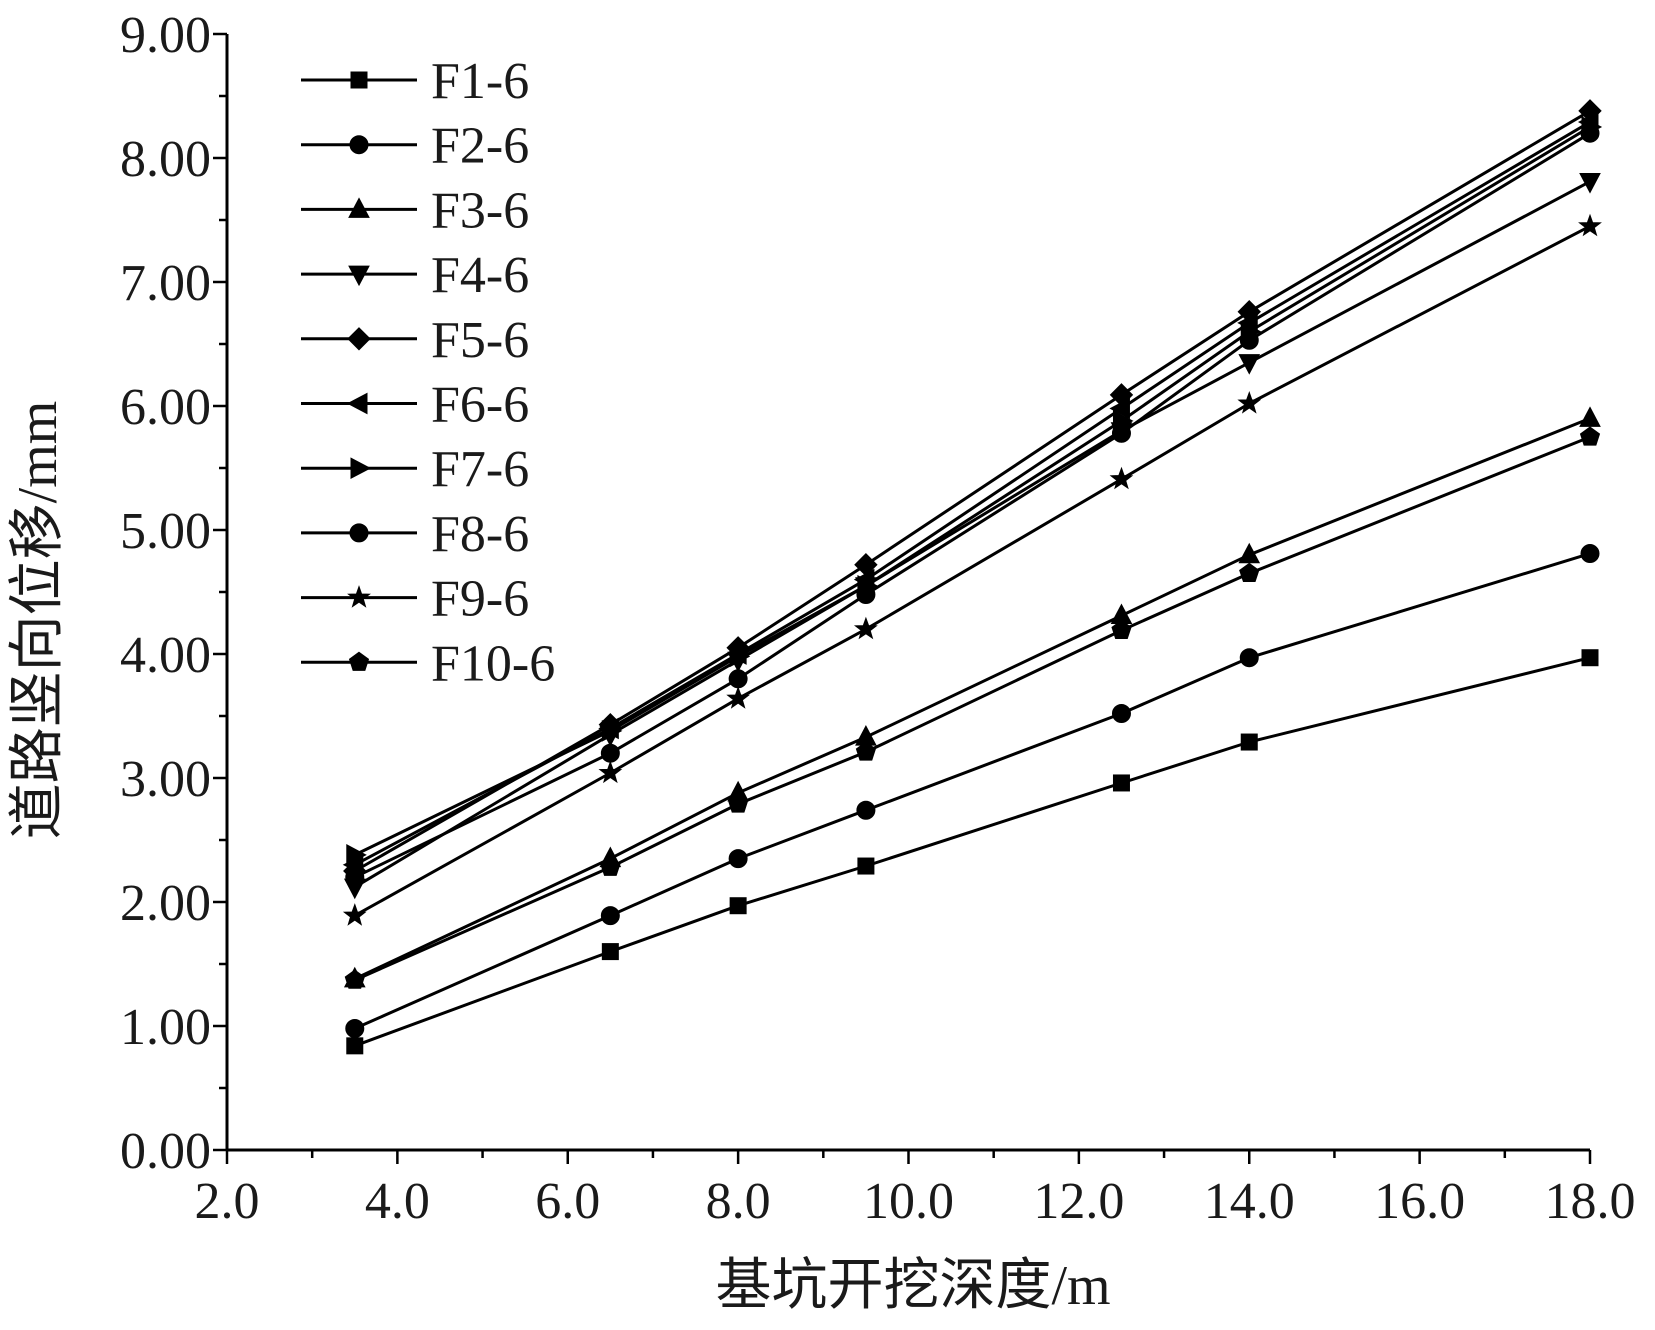 Image resolution: width=1655 pixels, height=1330 pixels. Describe the element at coordinates (165, 531) in the screenshot. I see `y-tick-label: 5.00` at that location.